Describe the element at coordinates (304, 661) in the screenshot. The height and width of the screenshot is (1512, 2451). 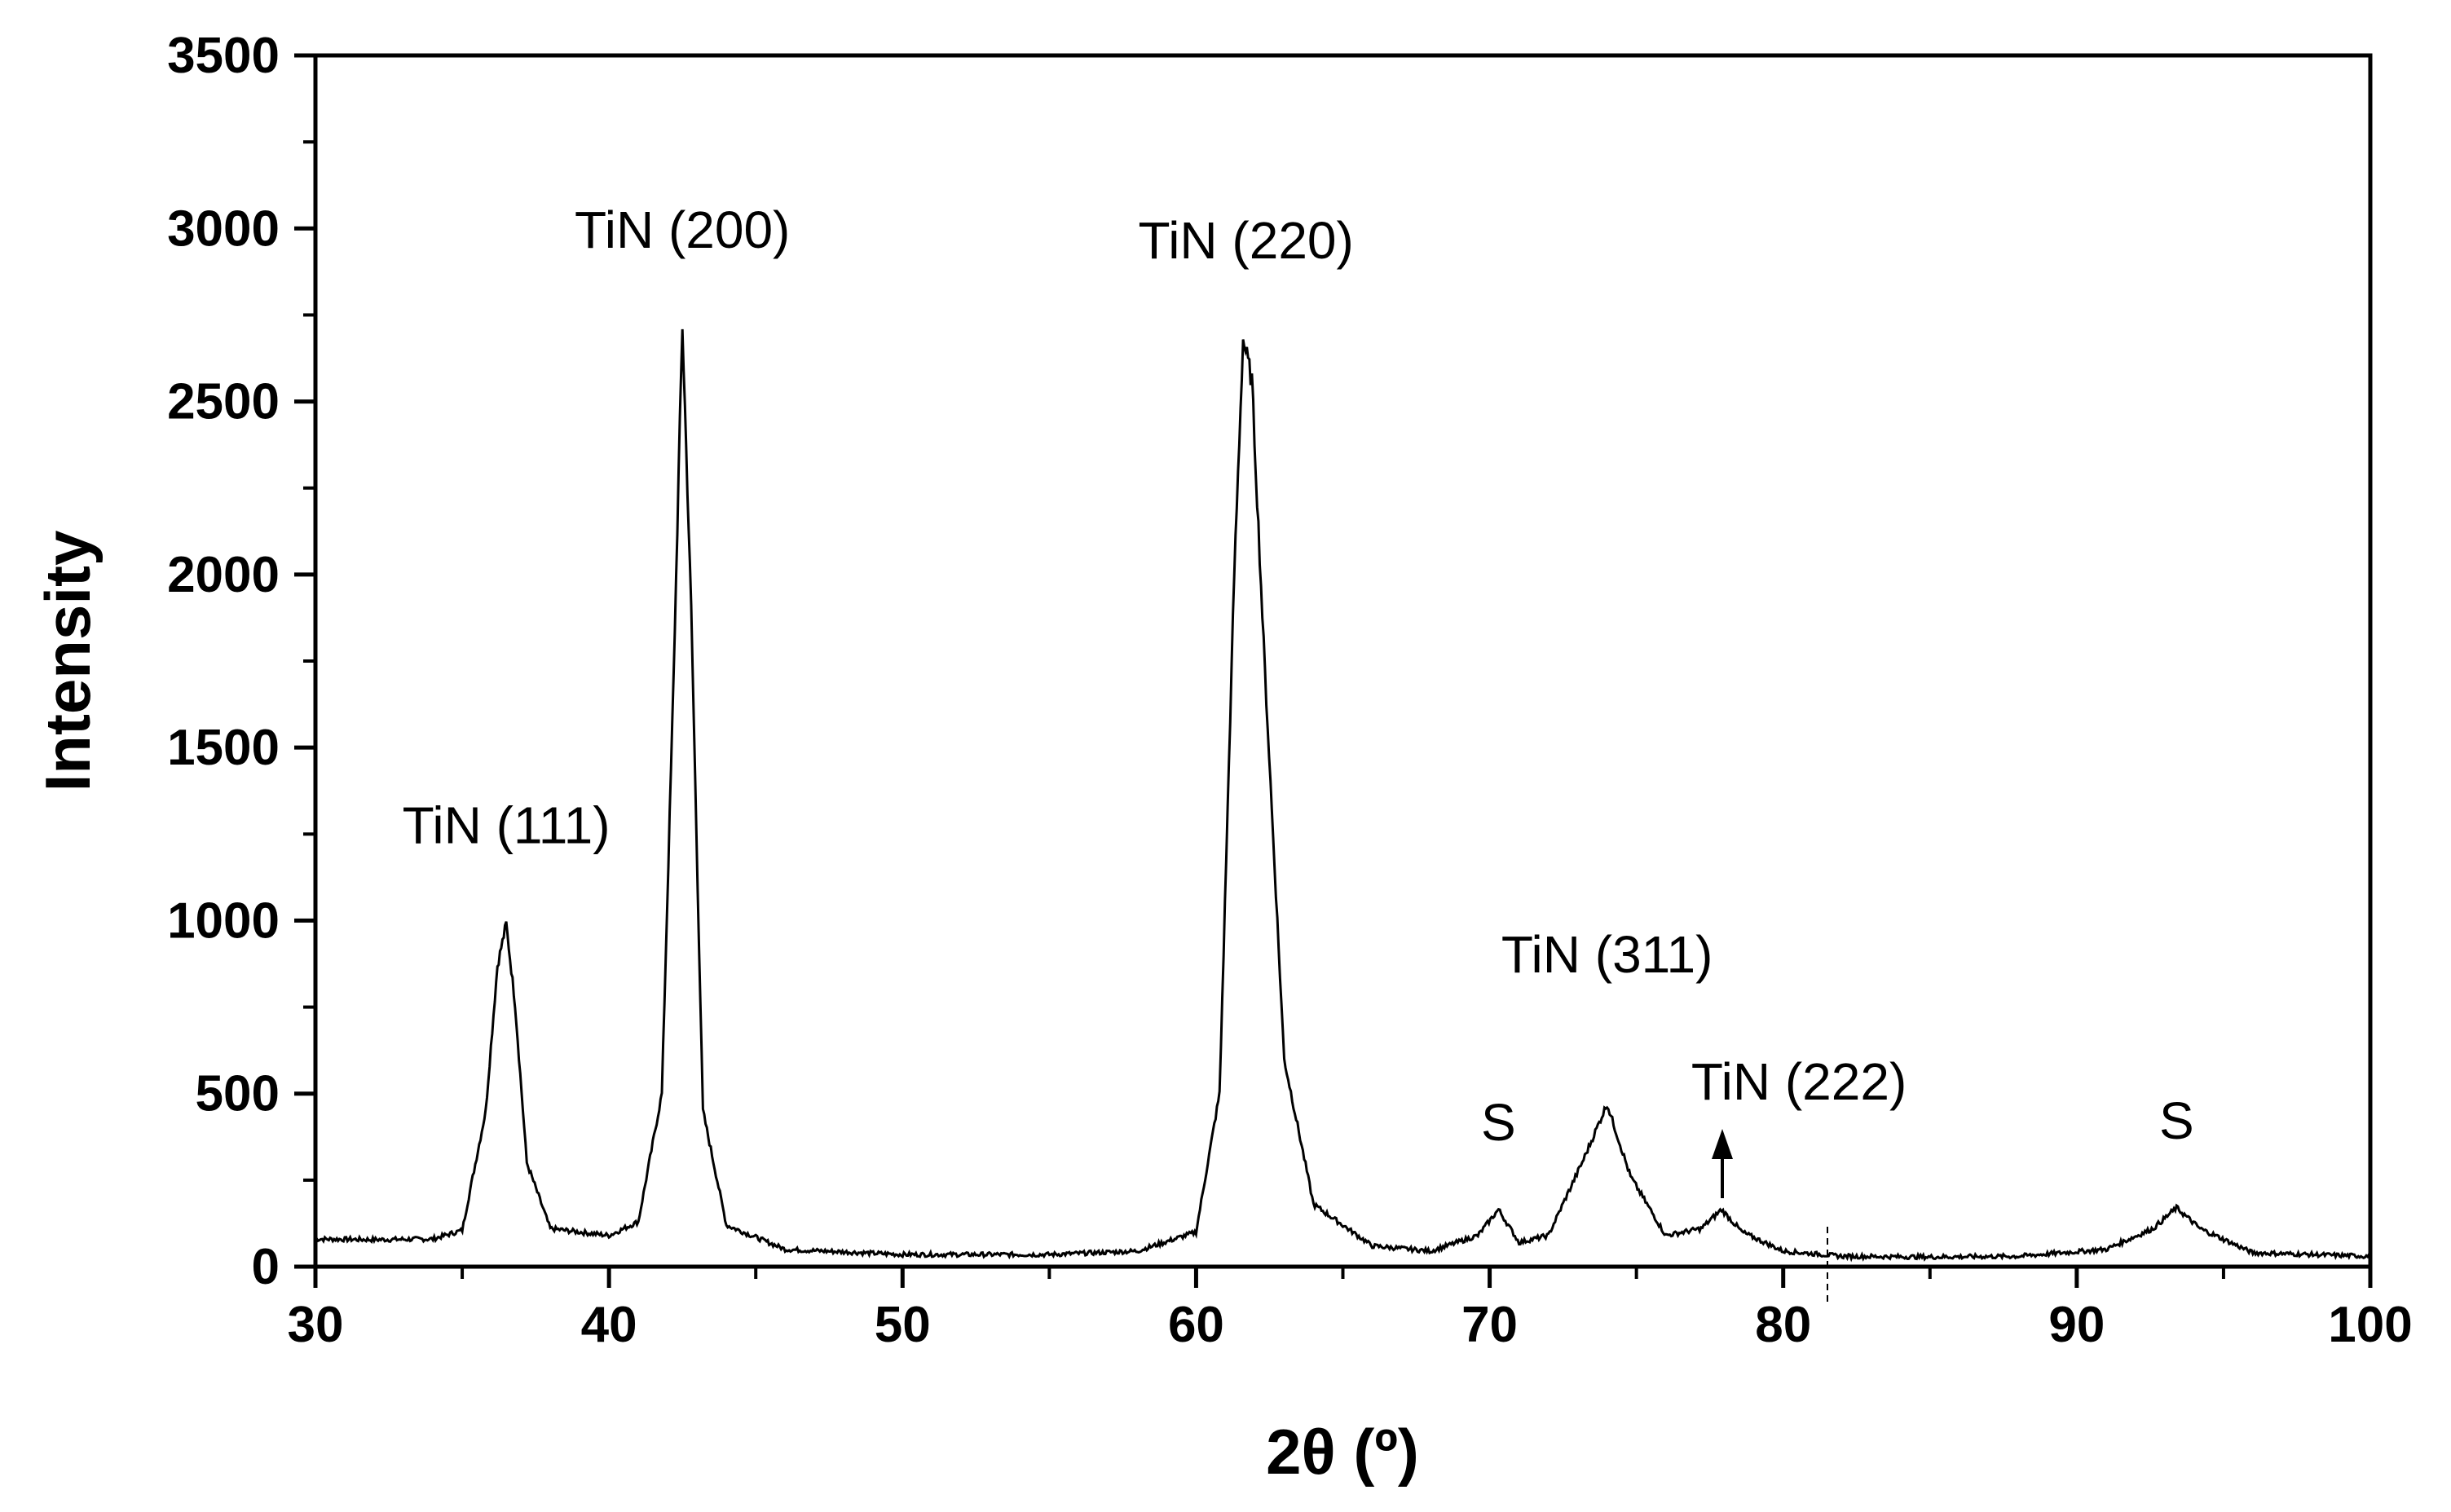
I see `y-axis-ticks` at that location.